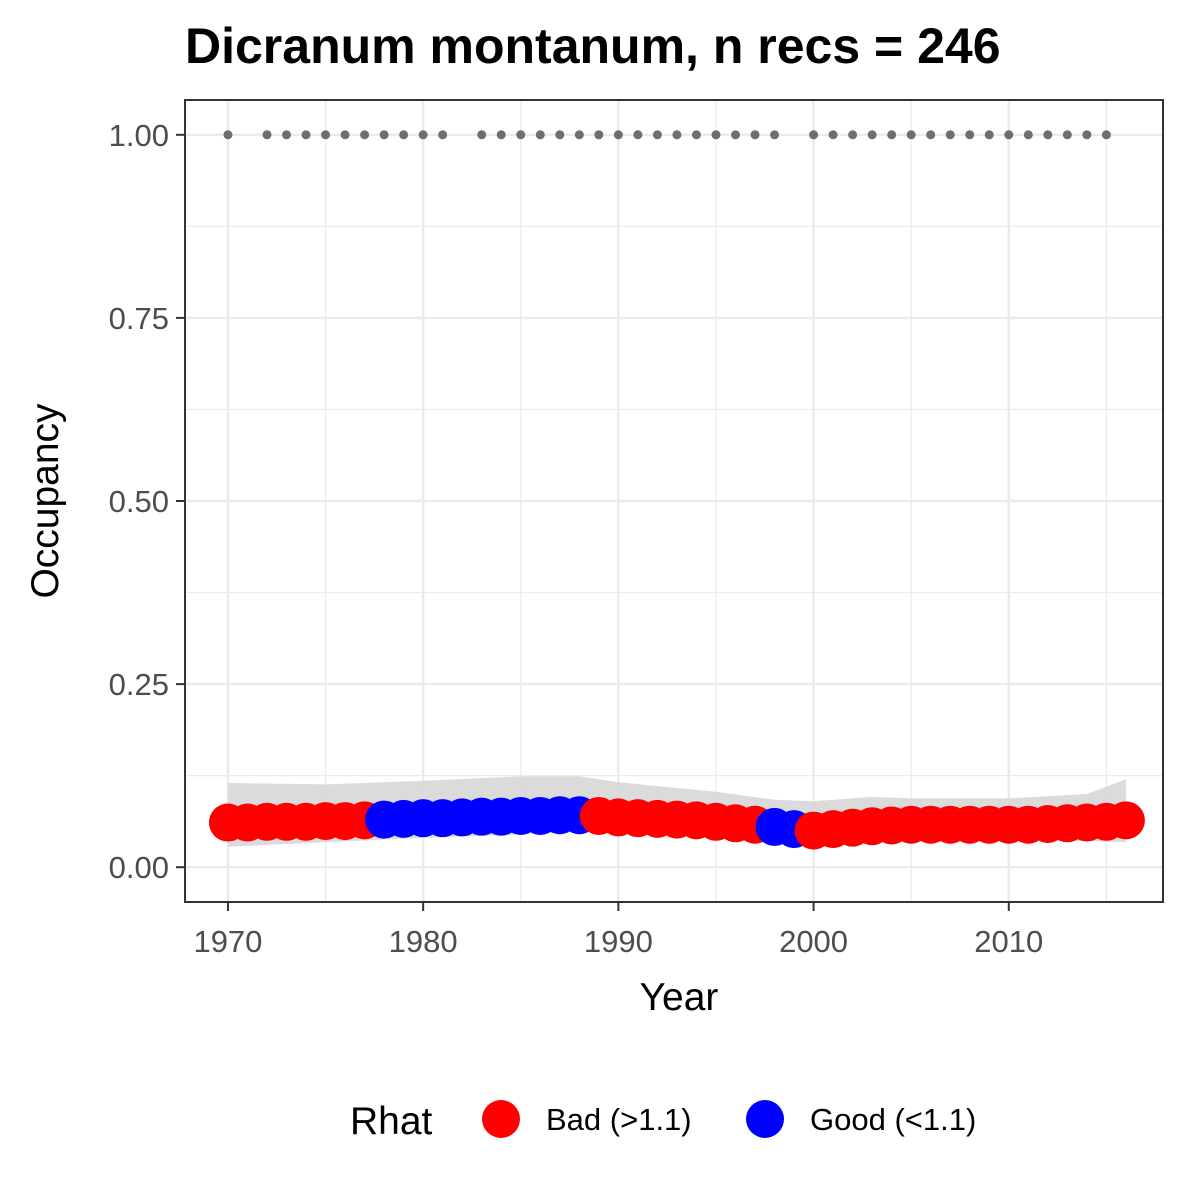  I want to click on x-tick-label: 2000, so click(813, 941).